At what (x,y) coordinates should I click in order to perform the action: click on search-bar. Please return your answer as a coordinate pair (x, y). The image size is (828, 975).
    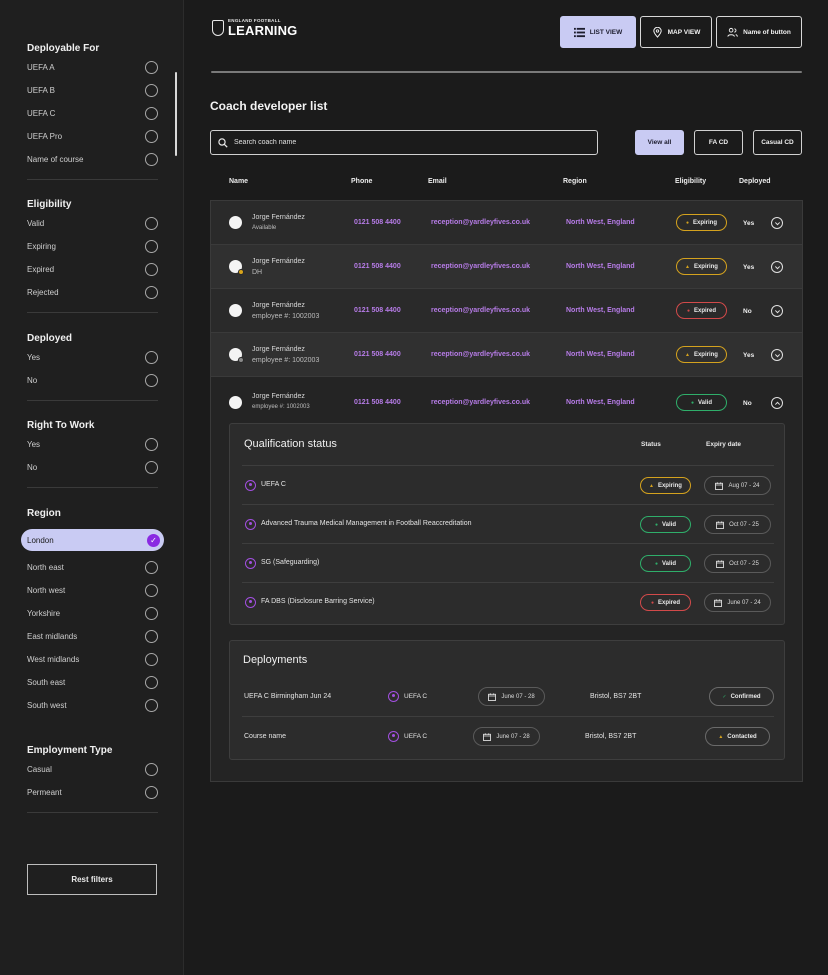
    Looking at the image, I should click on (404, 142).